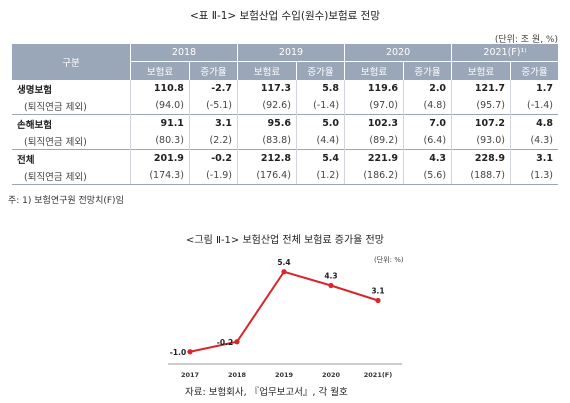 The height and width of the screenshot is (403, 570). I want to click on x-tick-label: 2018, so click(237, 375).